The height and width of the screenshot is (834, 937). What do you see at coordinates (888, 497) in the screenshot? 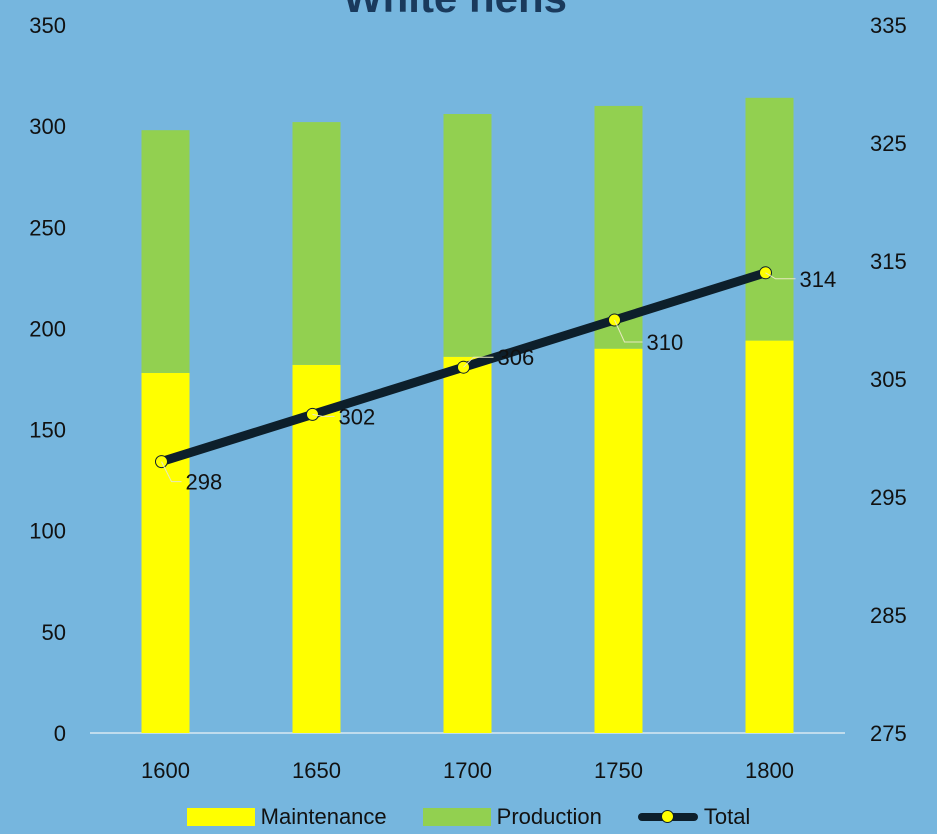
I see `right-axis-tick: 295` at bounding box center [888, 497].